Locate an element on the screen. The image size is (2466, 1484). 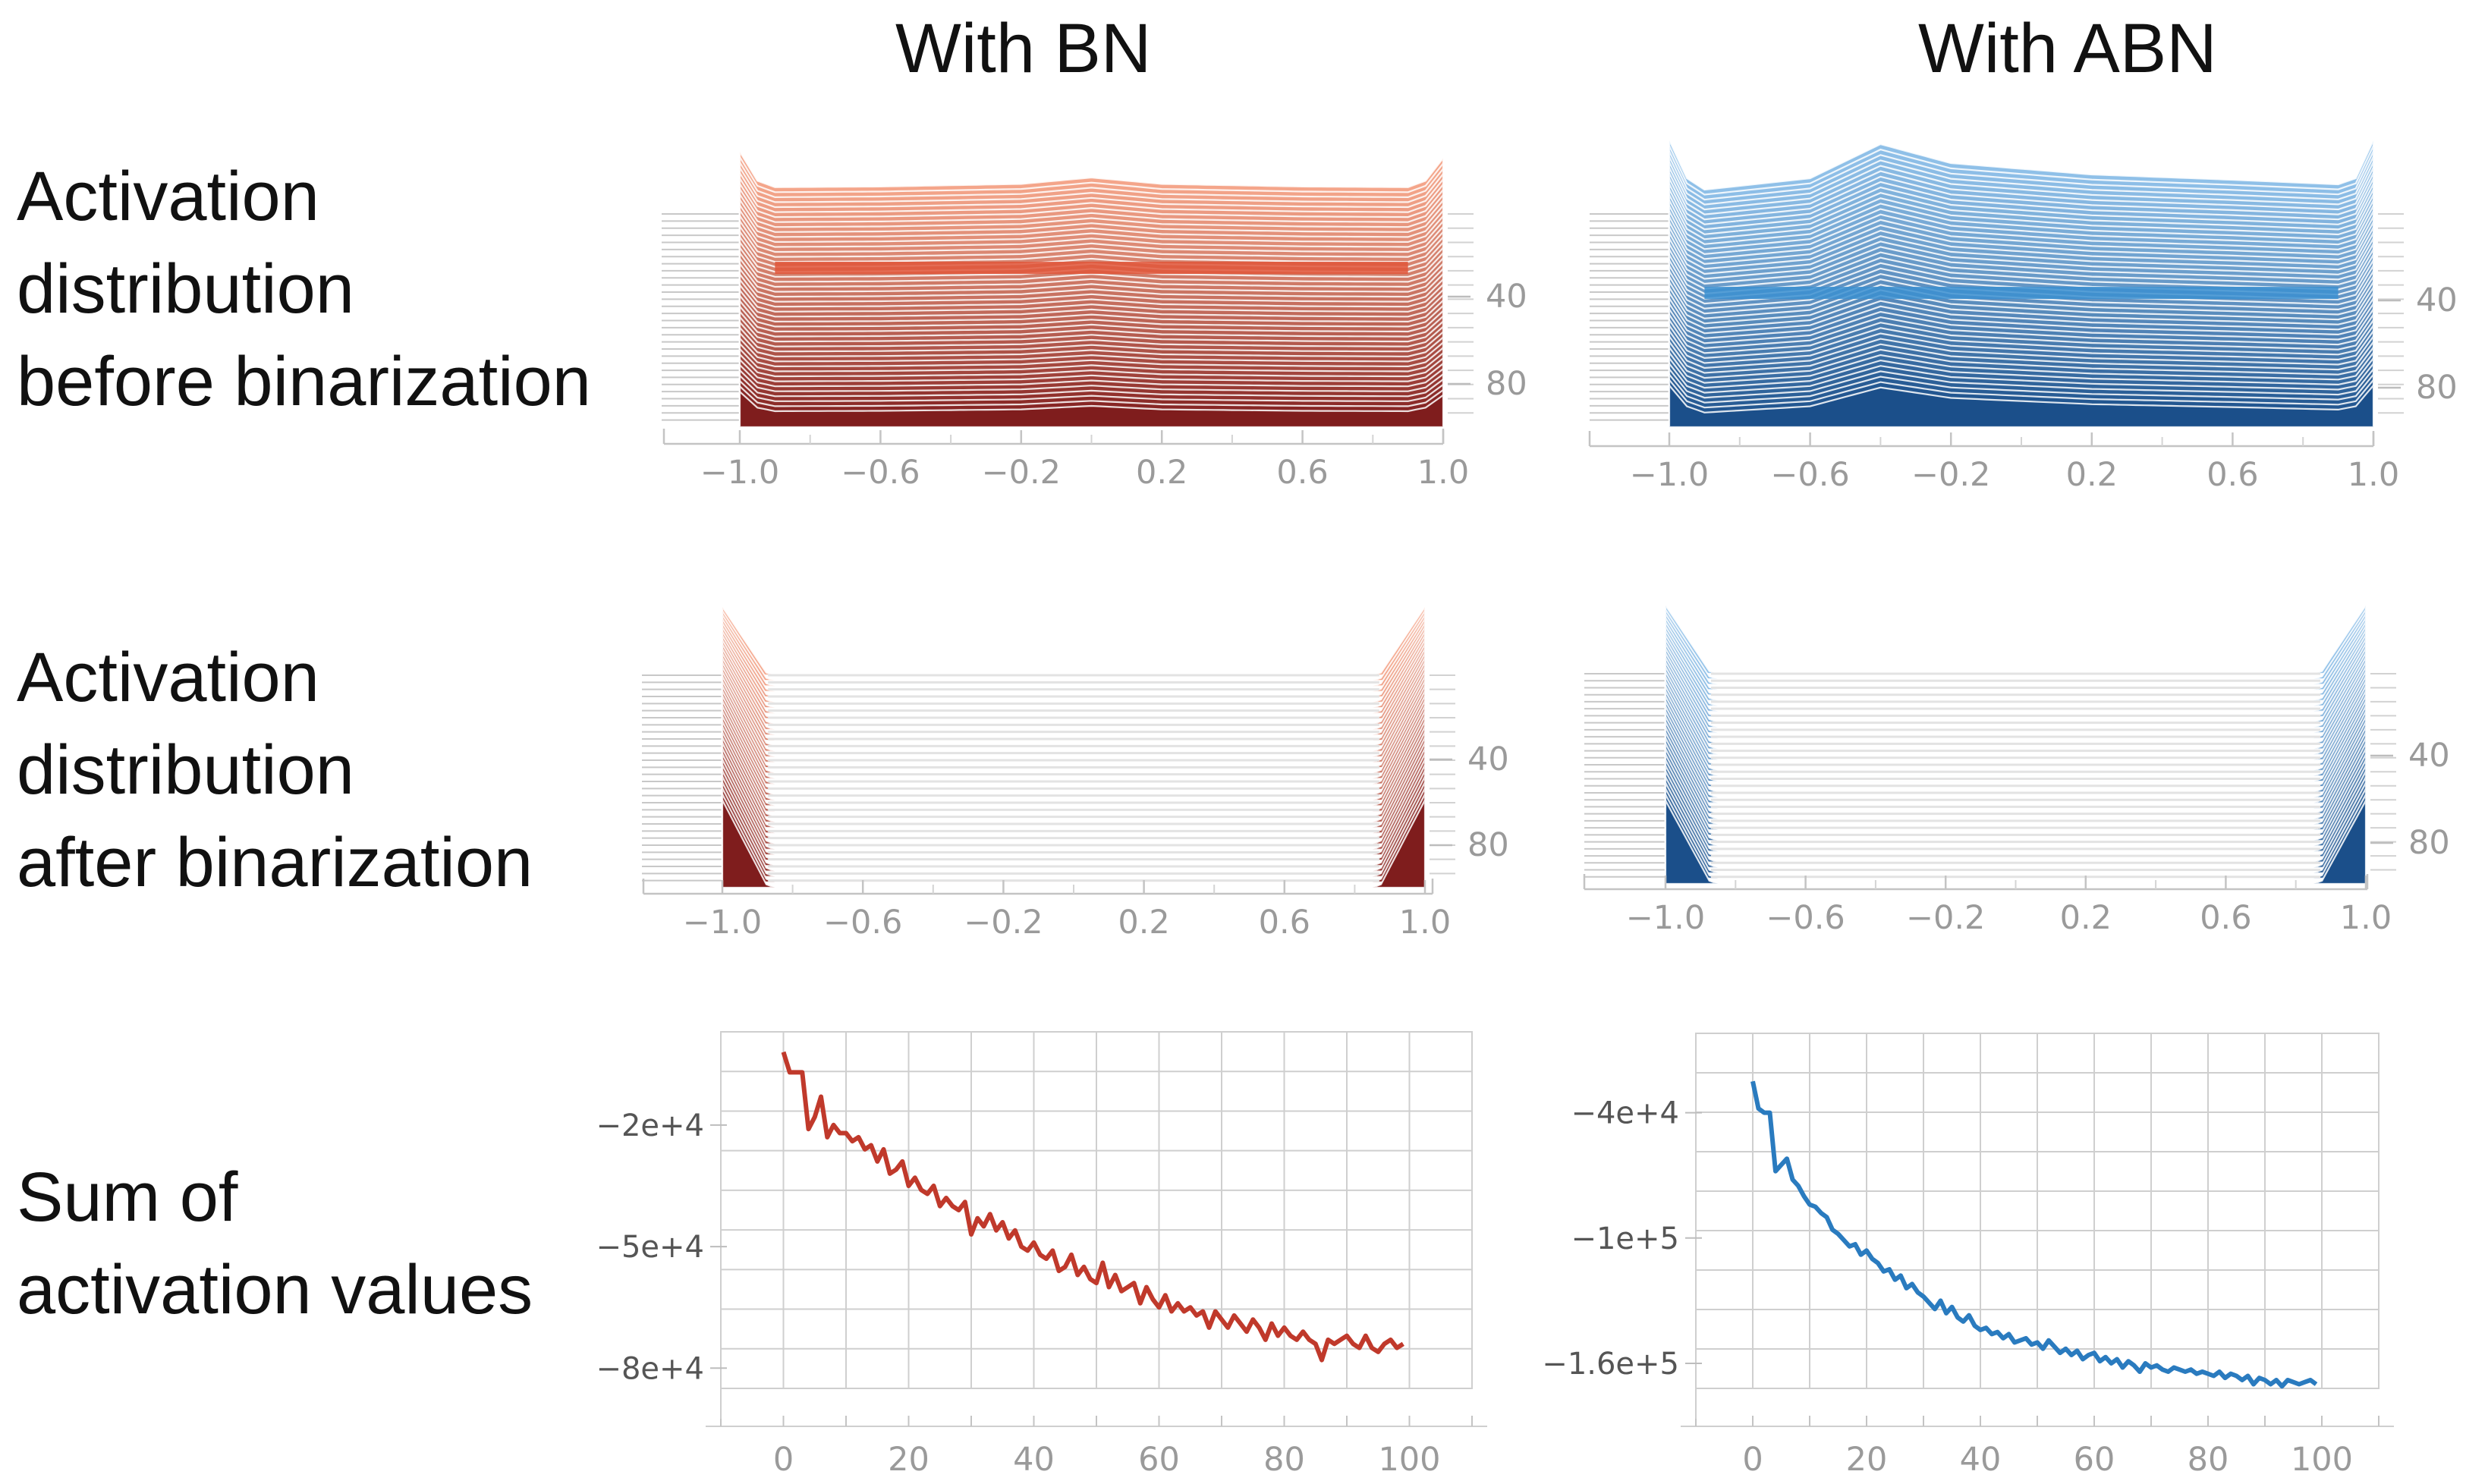
column-title-abn: With ABN is located at coordinates (2067, 48).